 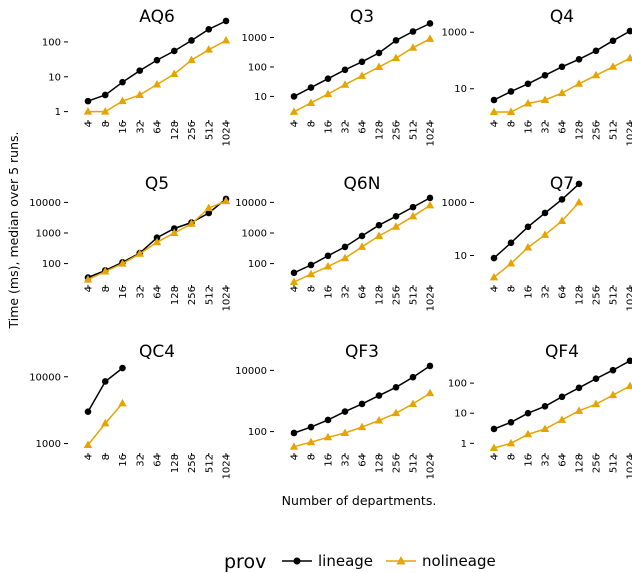 What do you see at coordinates (105, 390) in the screenshot?
I see `series-line-lineage` at bounding box center [105, 390].